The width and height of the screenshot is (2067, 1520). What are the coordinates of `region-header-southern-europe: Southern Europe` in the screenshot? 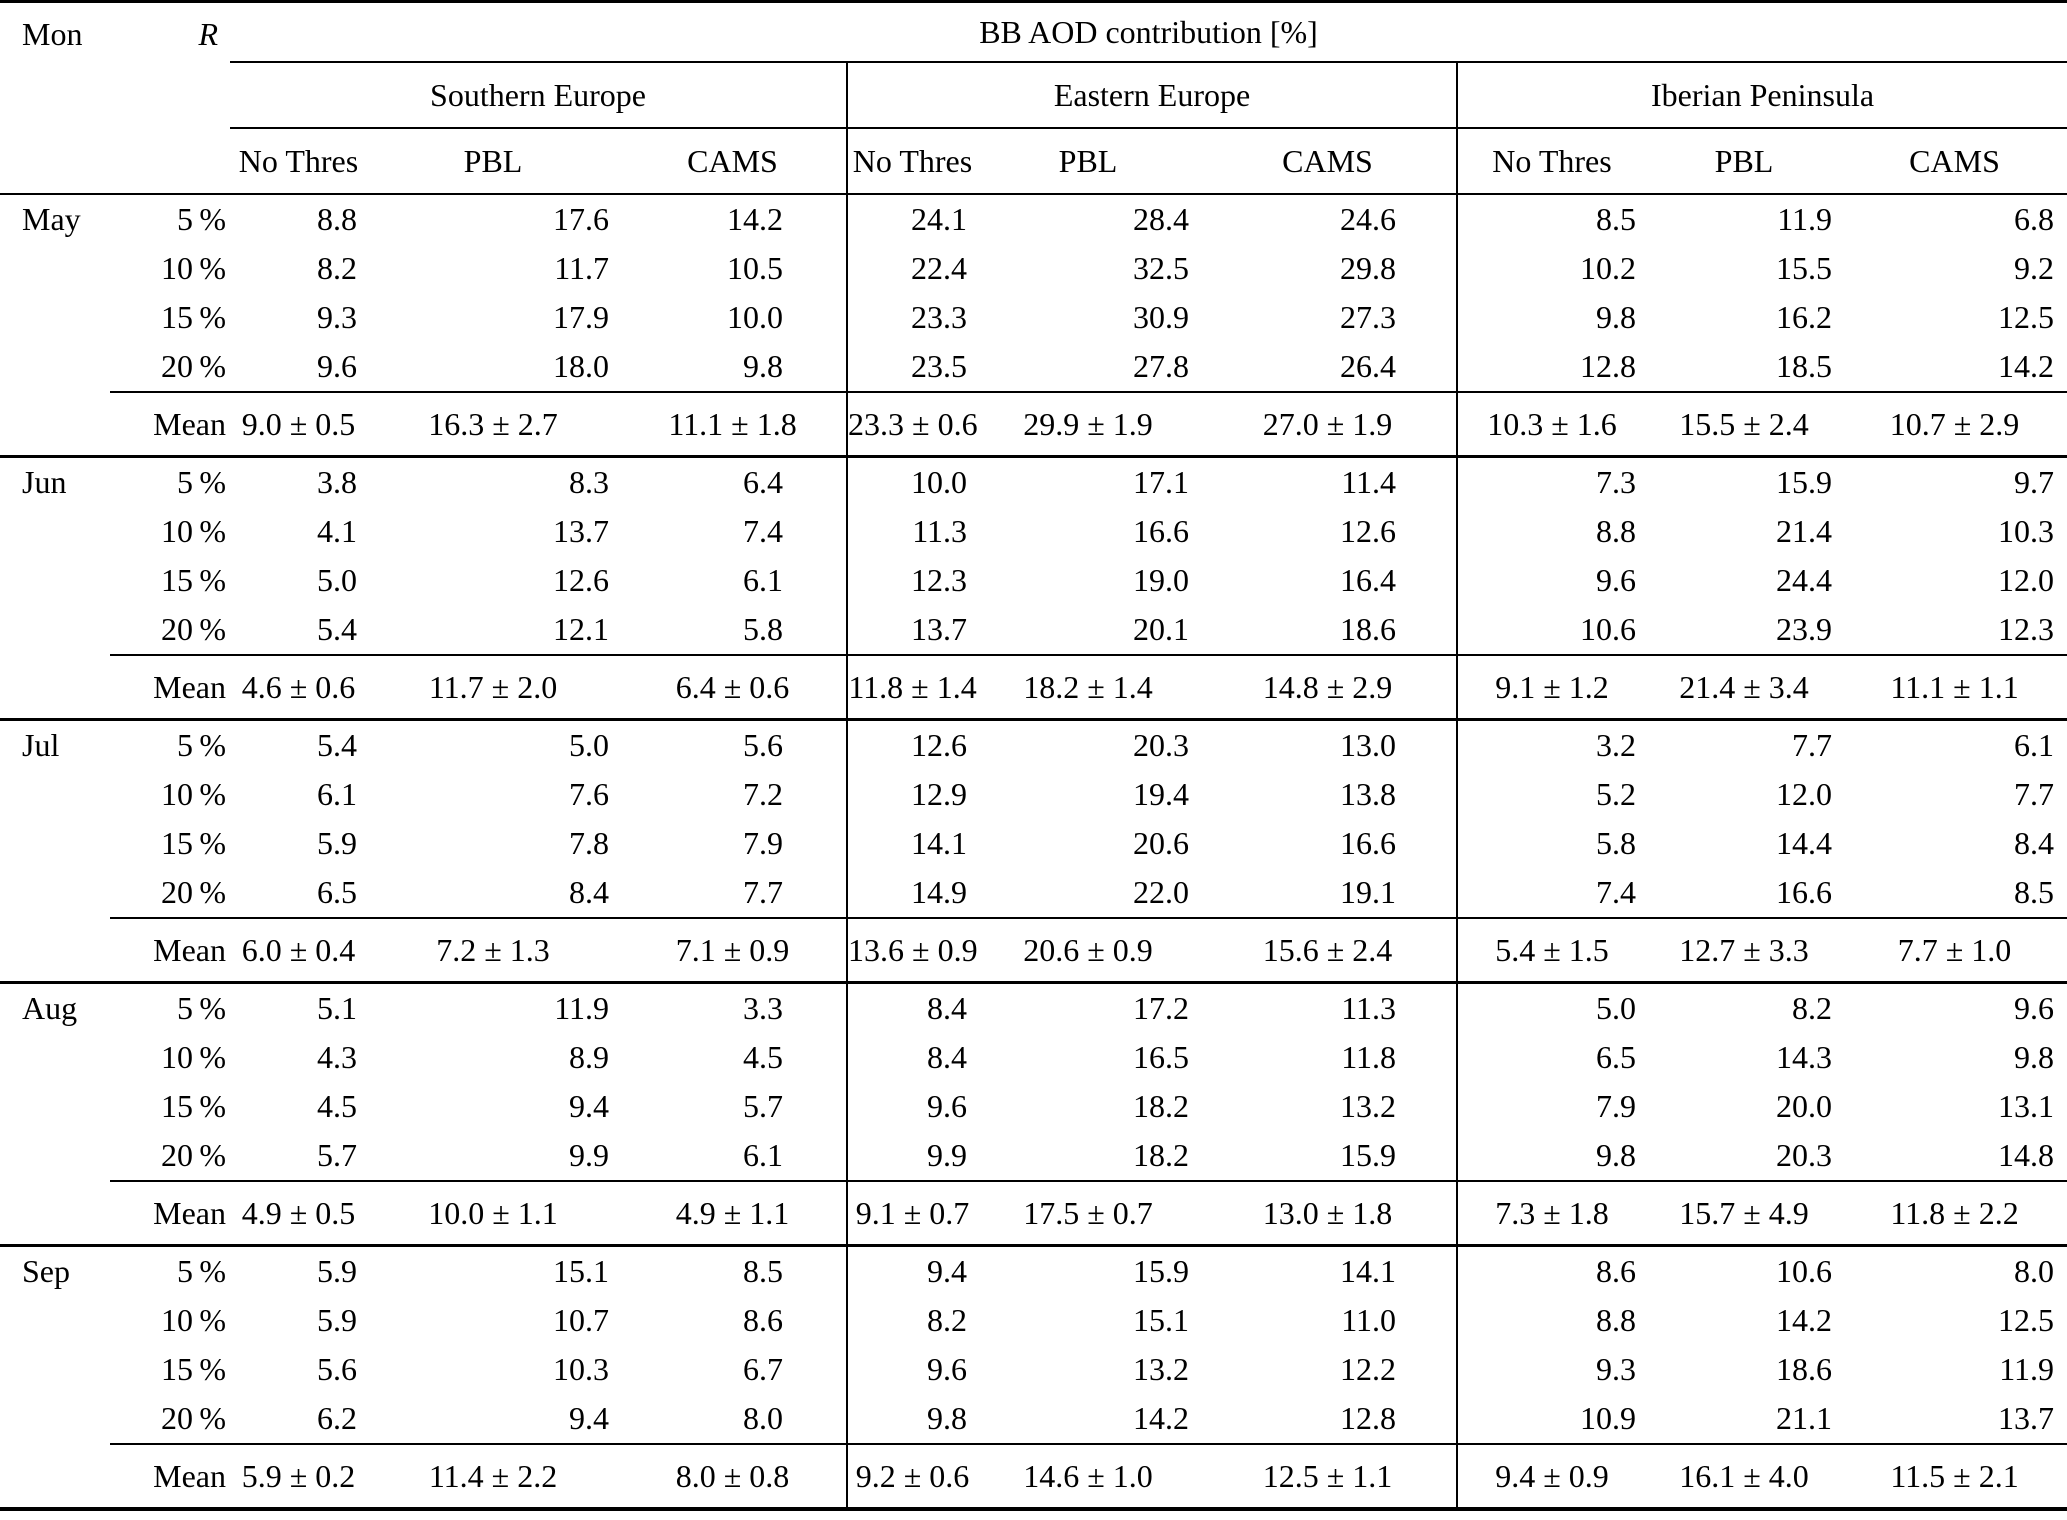 It's located at (538, 95).